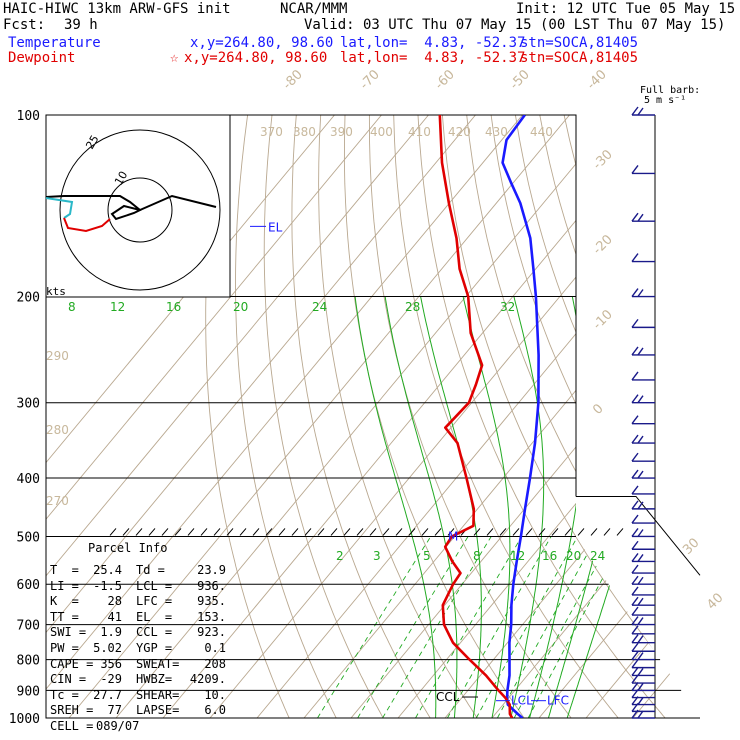 The image size is (740, 740). I want to click on isotherm-line, so click(642, 416).